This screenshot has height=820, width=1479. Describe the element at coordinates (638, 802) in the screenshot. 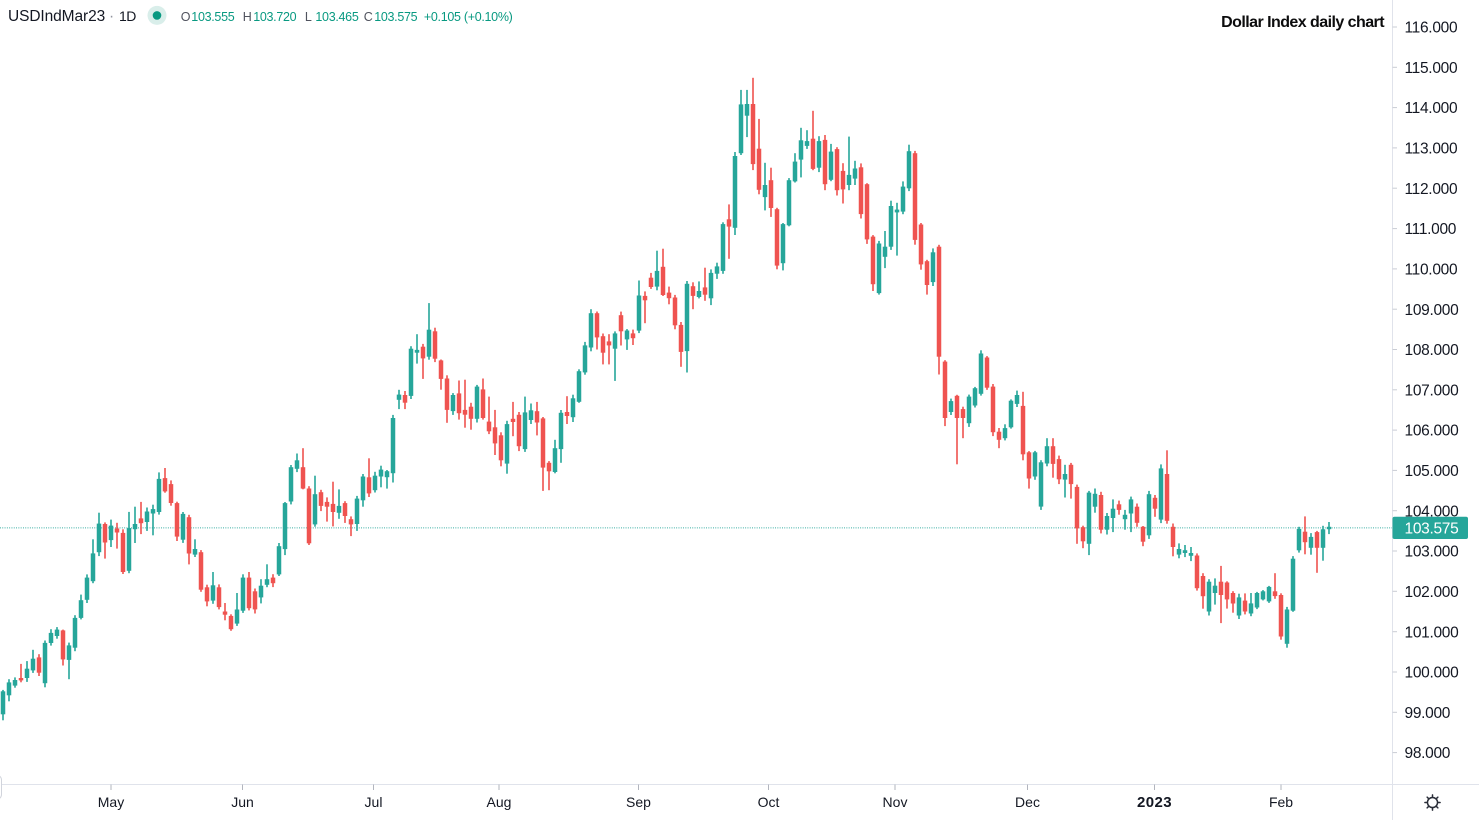

I see `svg-text: Sep` at that location.